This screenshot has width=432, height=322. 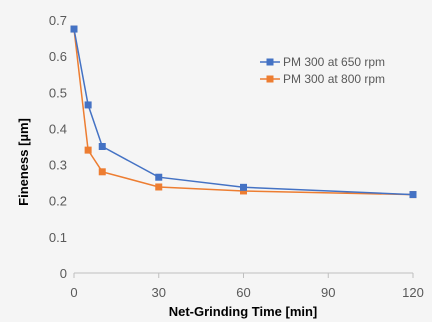 What do you see at coordinates (322, 70) in the screenshot?
I see `legend: PM 300 at 650 rpm PM 300 at 800 rpm` at bounding box center [322, 70].